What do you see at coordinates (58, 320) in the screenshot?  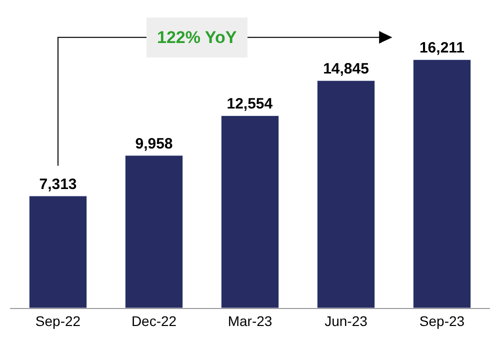 I see `x-tick-label: Sep-22` at bounding box center [58, 320].